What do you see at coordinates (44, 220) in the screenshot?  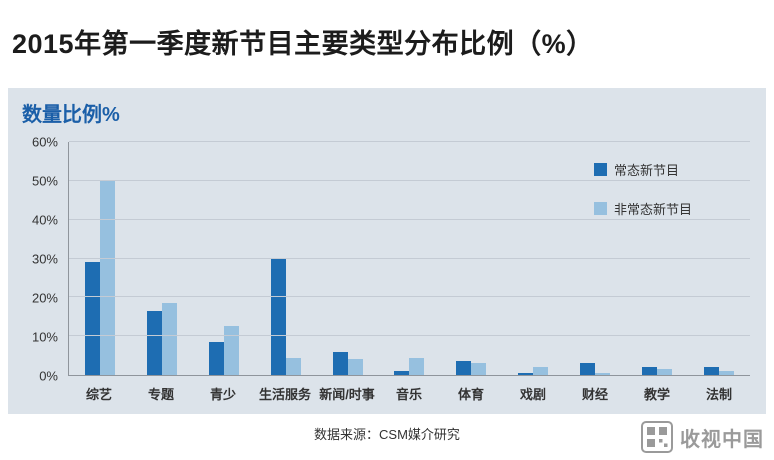 I see `y-tick-label: 40%` at bounding box center [44, 220].